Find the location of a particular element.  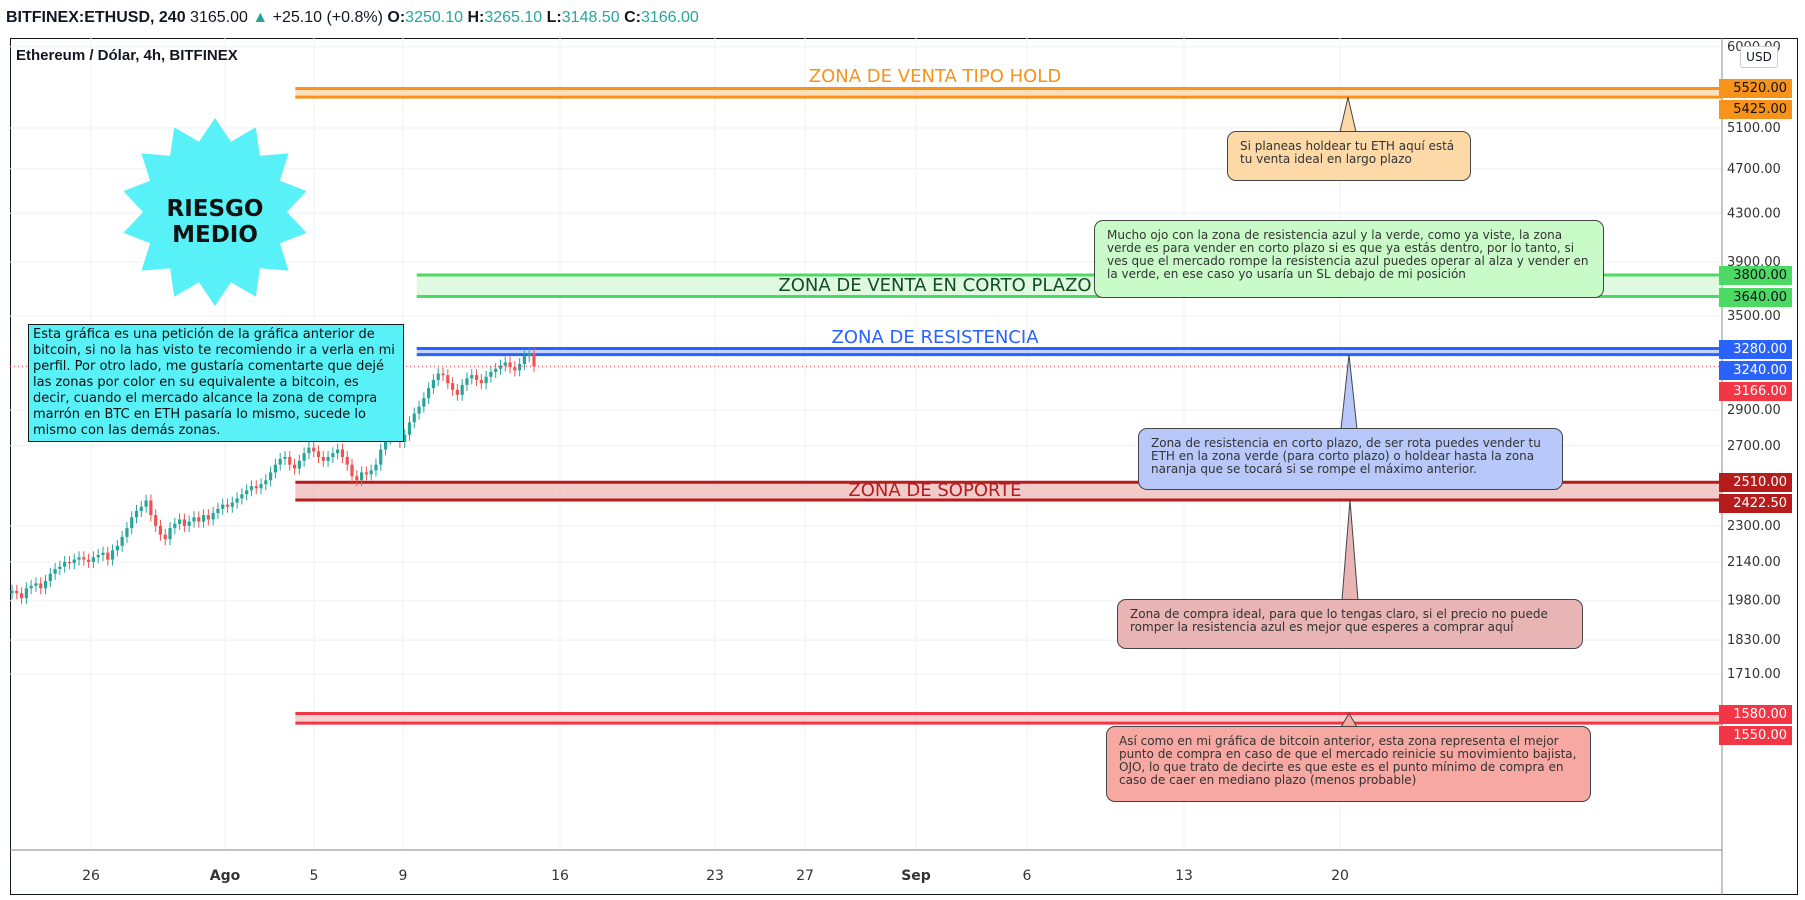

y-tick-label: 1710.00 is located at coordinates (1754, 674).